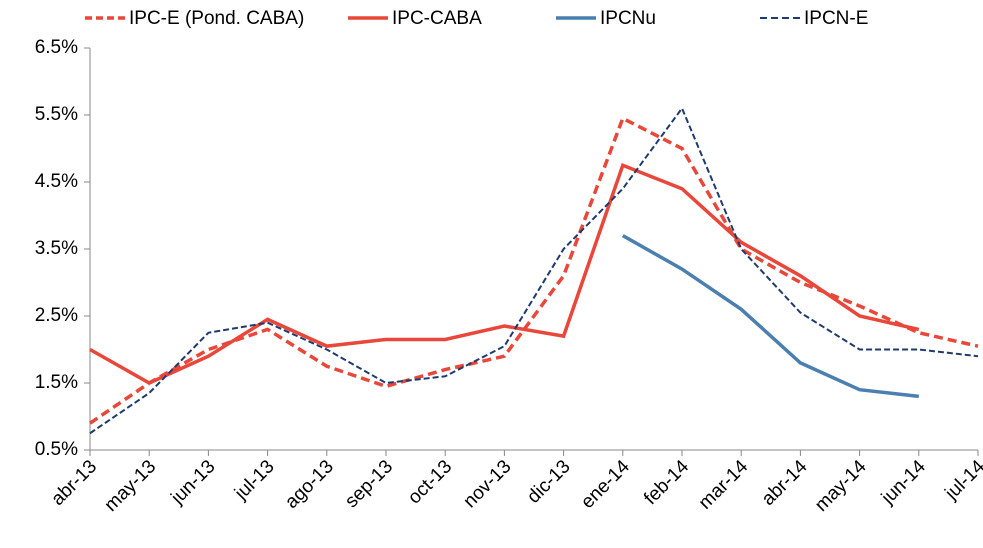 This screenshot has width=983, height=548. Describe the element at coordinates (56, 315) in the screenshot. I see `y-tick-label: 2.5%` at that location.